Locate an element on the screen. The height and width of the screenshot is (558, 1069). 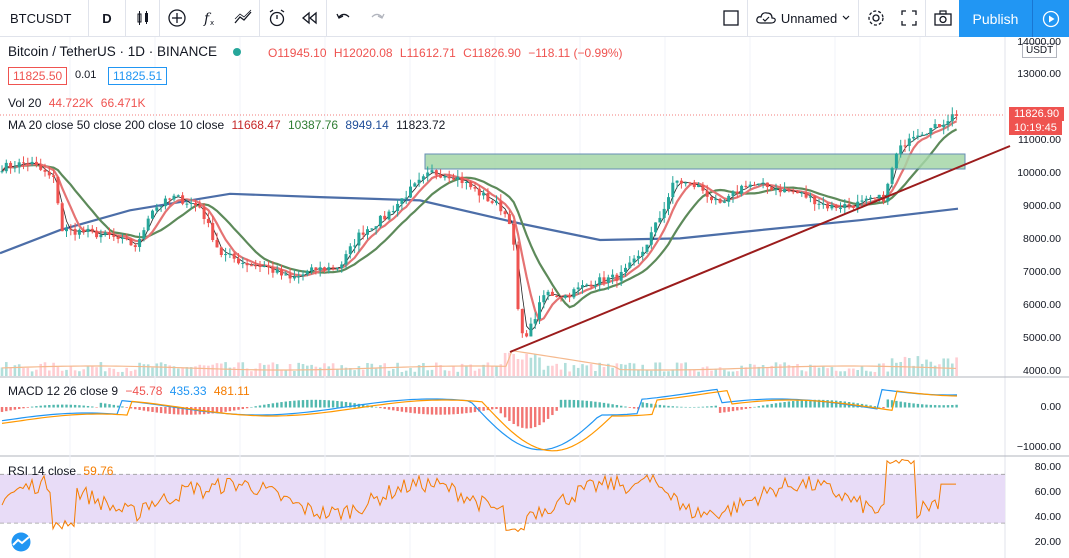
volume-legend: Vol 20 44.722K 66.471K is located at coordinates (79, 103).